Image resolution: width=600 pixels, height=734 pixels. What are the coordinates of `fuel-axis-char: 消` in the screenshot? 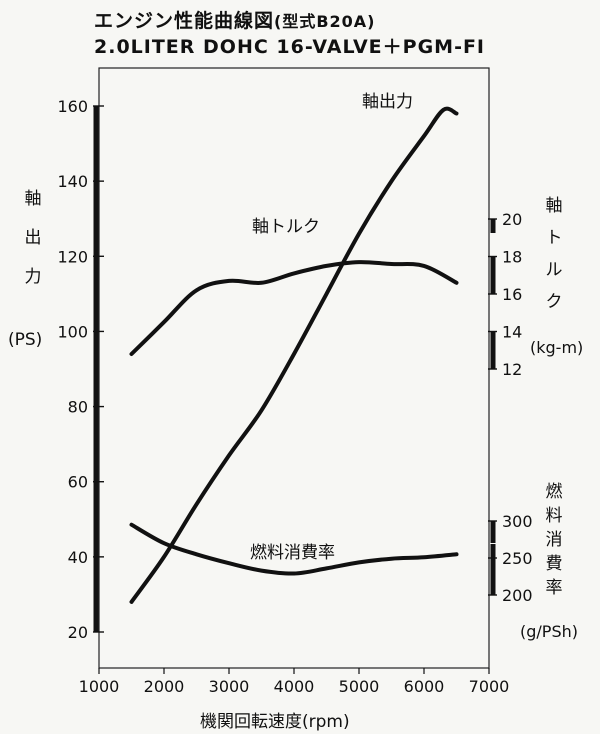 It's located at (554, 540).